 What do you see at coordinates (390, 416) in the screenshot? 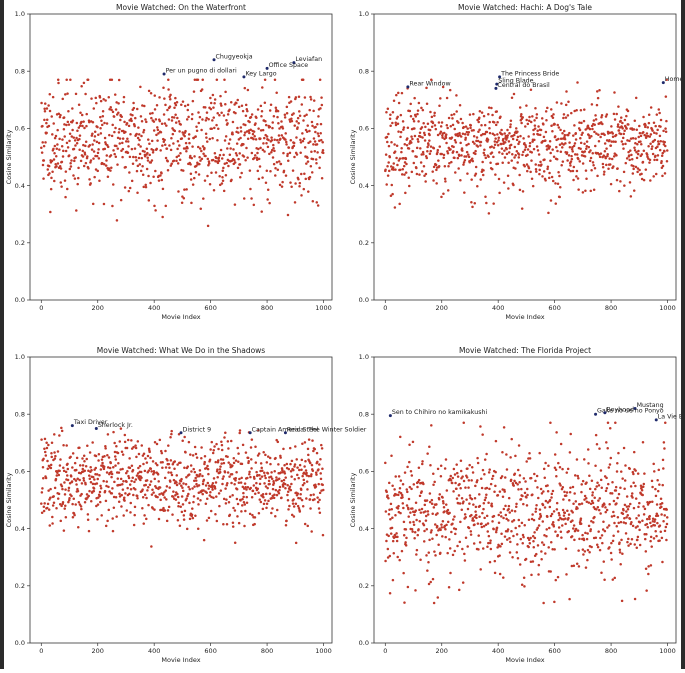
I see `highlight-point` at bounding box center [390, 416].